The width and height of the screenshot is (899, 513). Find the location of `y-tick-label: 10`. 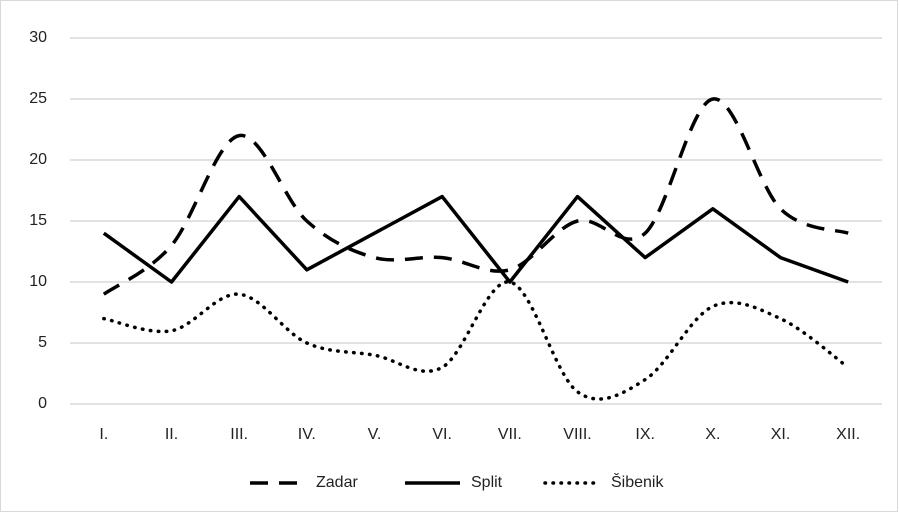

y-tick-label: 10 is located at coordinates (38, 281).